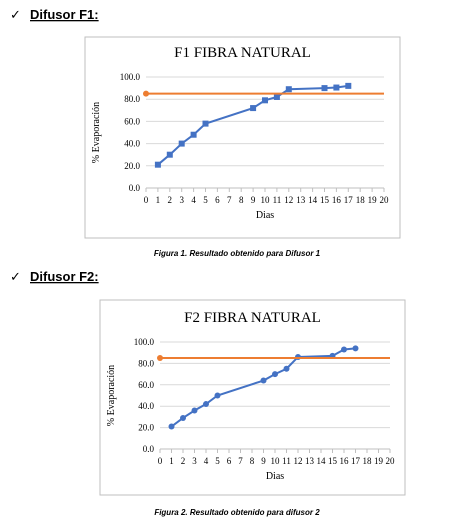 The width and height of the screenshot is (474, 524). I want to click on heading: Difusor F1:, so click(64, 14).